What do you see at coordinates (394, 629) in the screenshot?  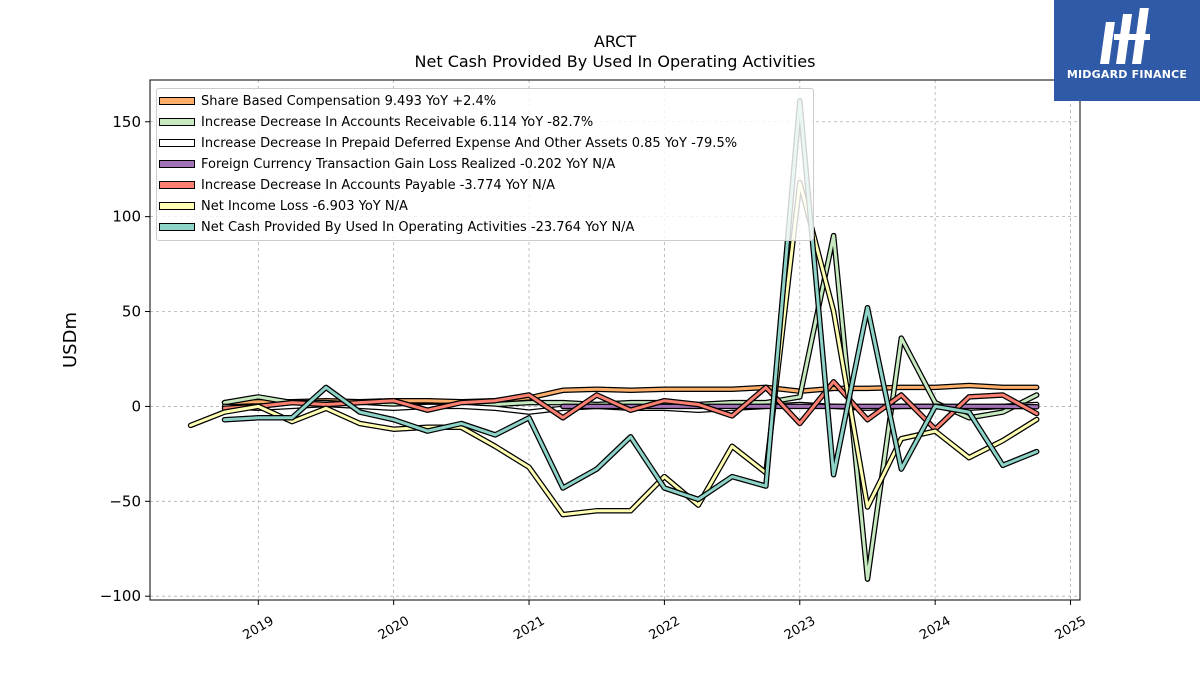 I see `x-tick-label: 2020` at bounding box center [394, 629].